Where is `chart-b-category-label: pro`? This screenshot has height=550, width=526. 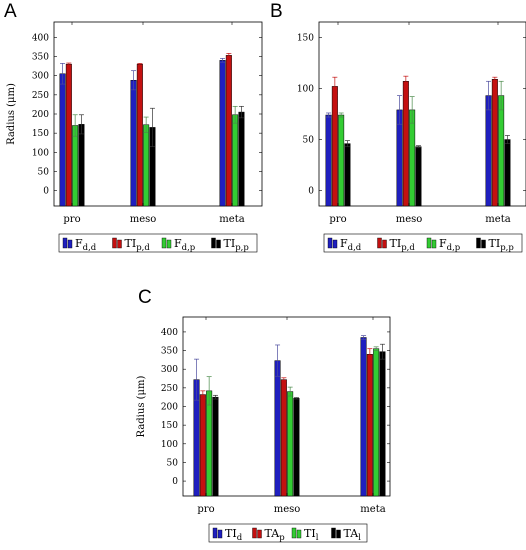
chart-b-category-label: pro is located at coordinates (337, 219).